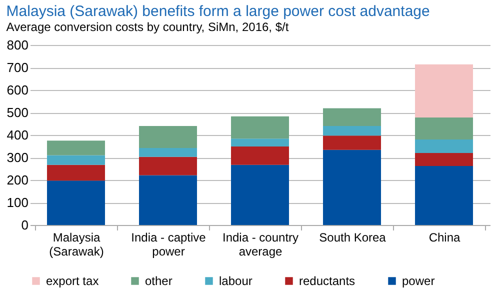 Image resolution: width=500 pixels, height=291 pixels. What do you see at coordinates (17, 157) in the screenshot?
I see `y-tick-label: 300` at bounding box center [17, 157].